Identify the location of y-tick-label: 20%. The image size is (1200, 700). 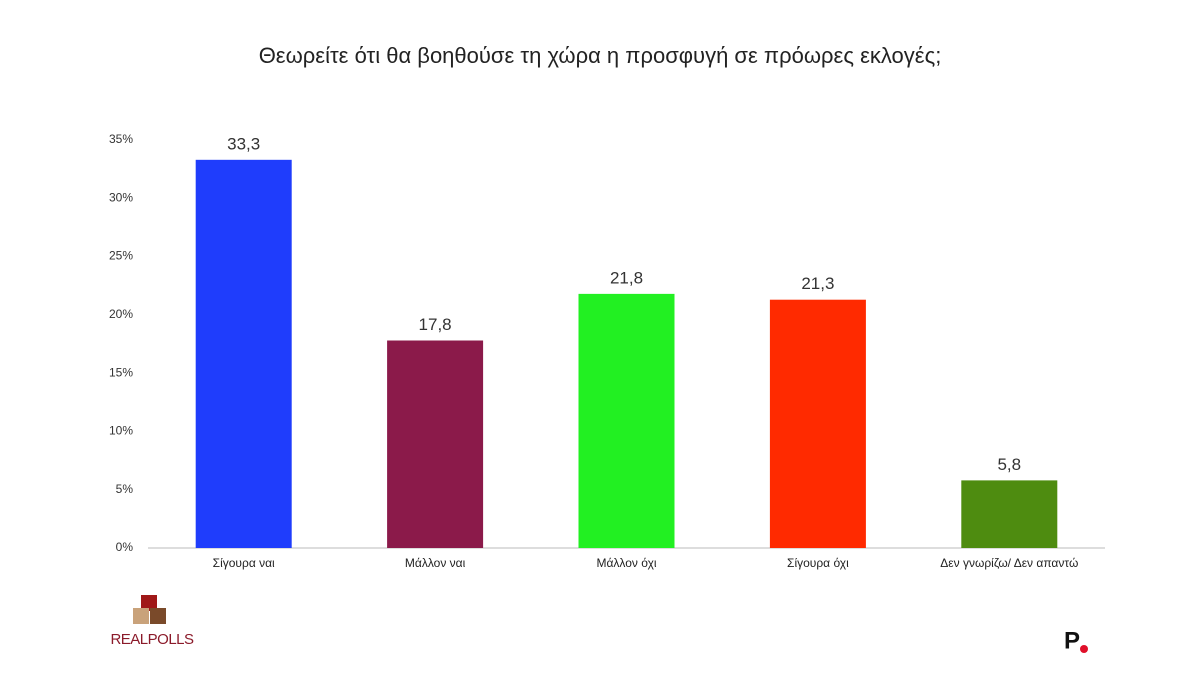
(121, 314).